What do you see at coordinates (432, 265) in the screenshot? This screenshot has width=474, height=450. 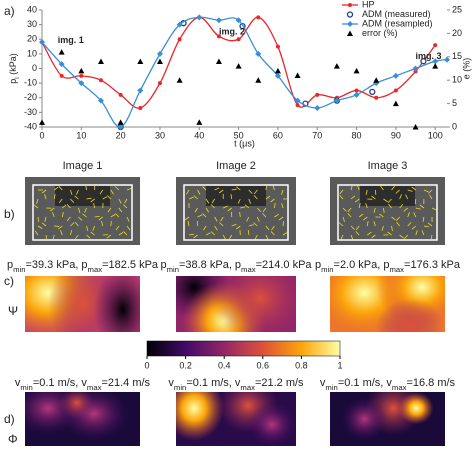 I see `pressure-range-part: =176.3 kPa` at bounding box center [432, 265].